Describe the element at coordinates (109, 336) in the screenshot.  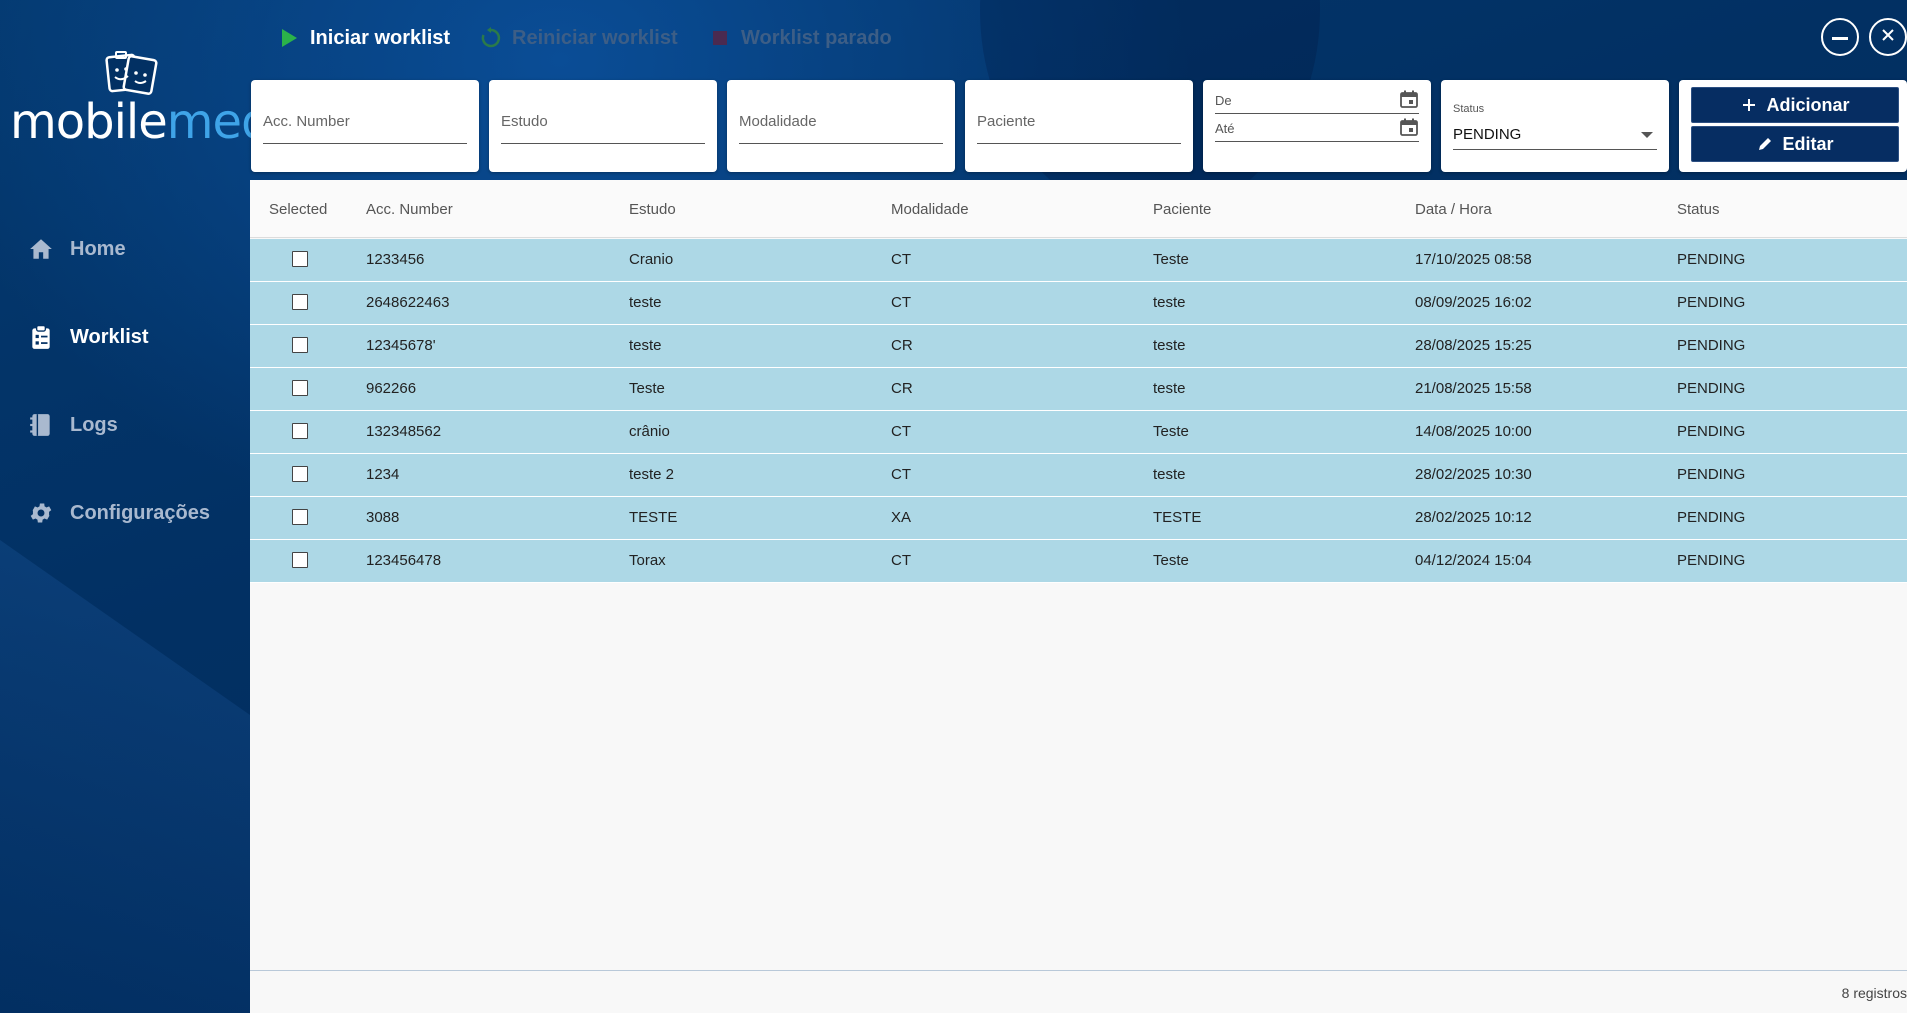
I see `sidebar-item-label: Worklist` at that location.